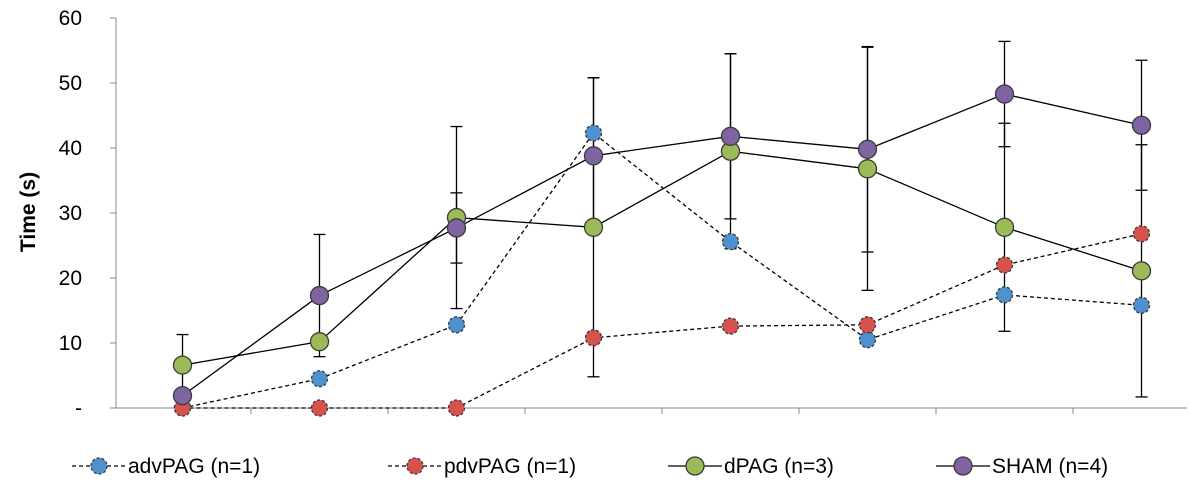  I want to click on y-axis-title: Time (s), so click(28, 212).